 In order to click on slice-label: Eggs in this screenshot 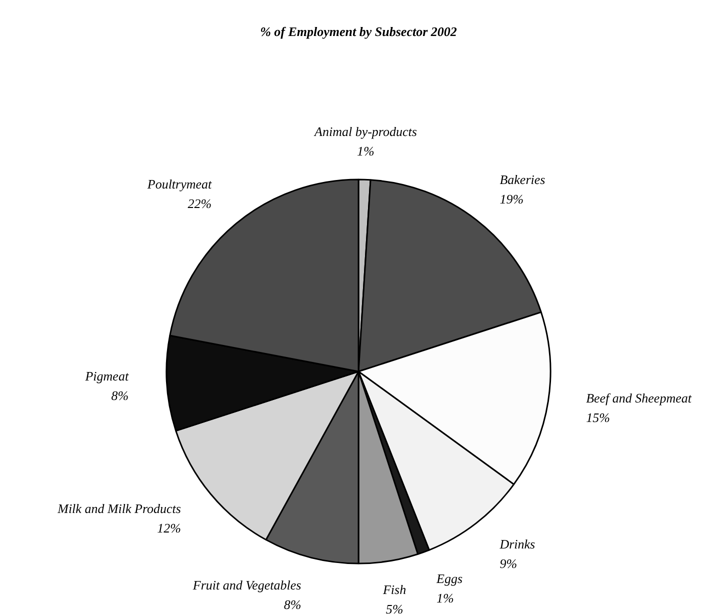, I will do `click(449, 578)`.